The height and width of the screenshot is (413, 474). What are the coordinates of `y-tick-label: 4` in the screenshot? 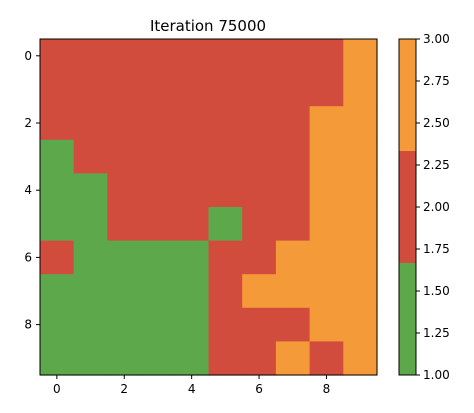 It's located at (28, 190).